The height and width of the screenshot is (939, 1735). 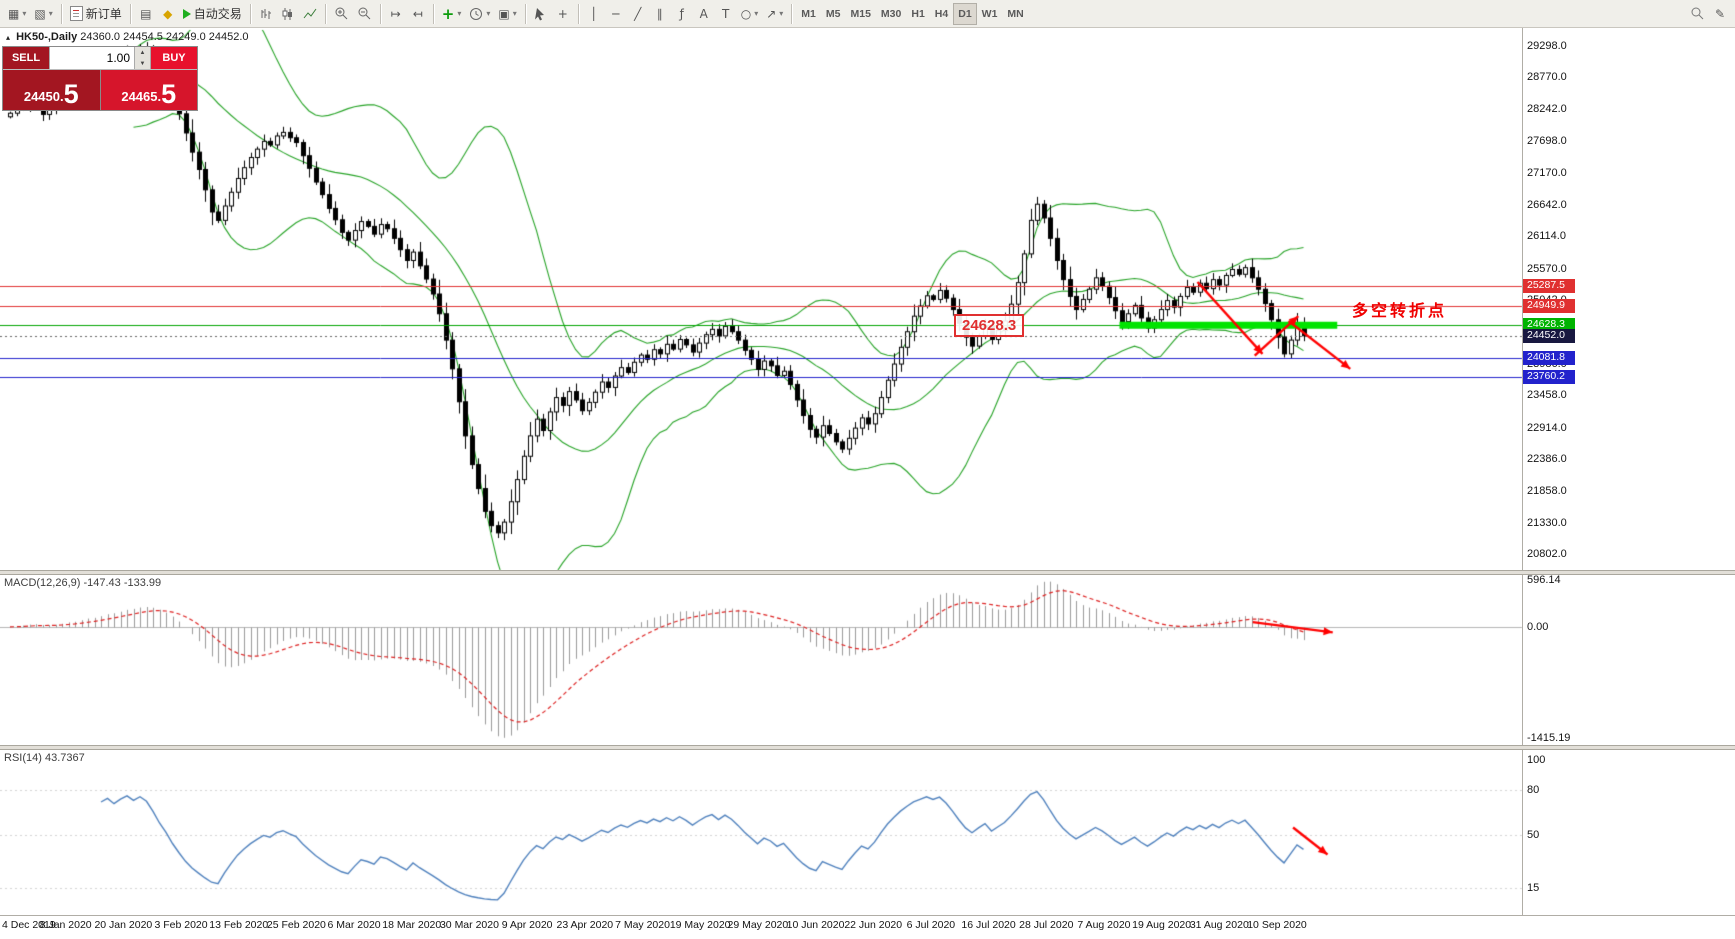 What do you see at coordinates (808, 14) in the screenshot?
I see `timeframe-m1-button: M1` at bounding box center [808, 14].